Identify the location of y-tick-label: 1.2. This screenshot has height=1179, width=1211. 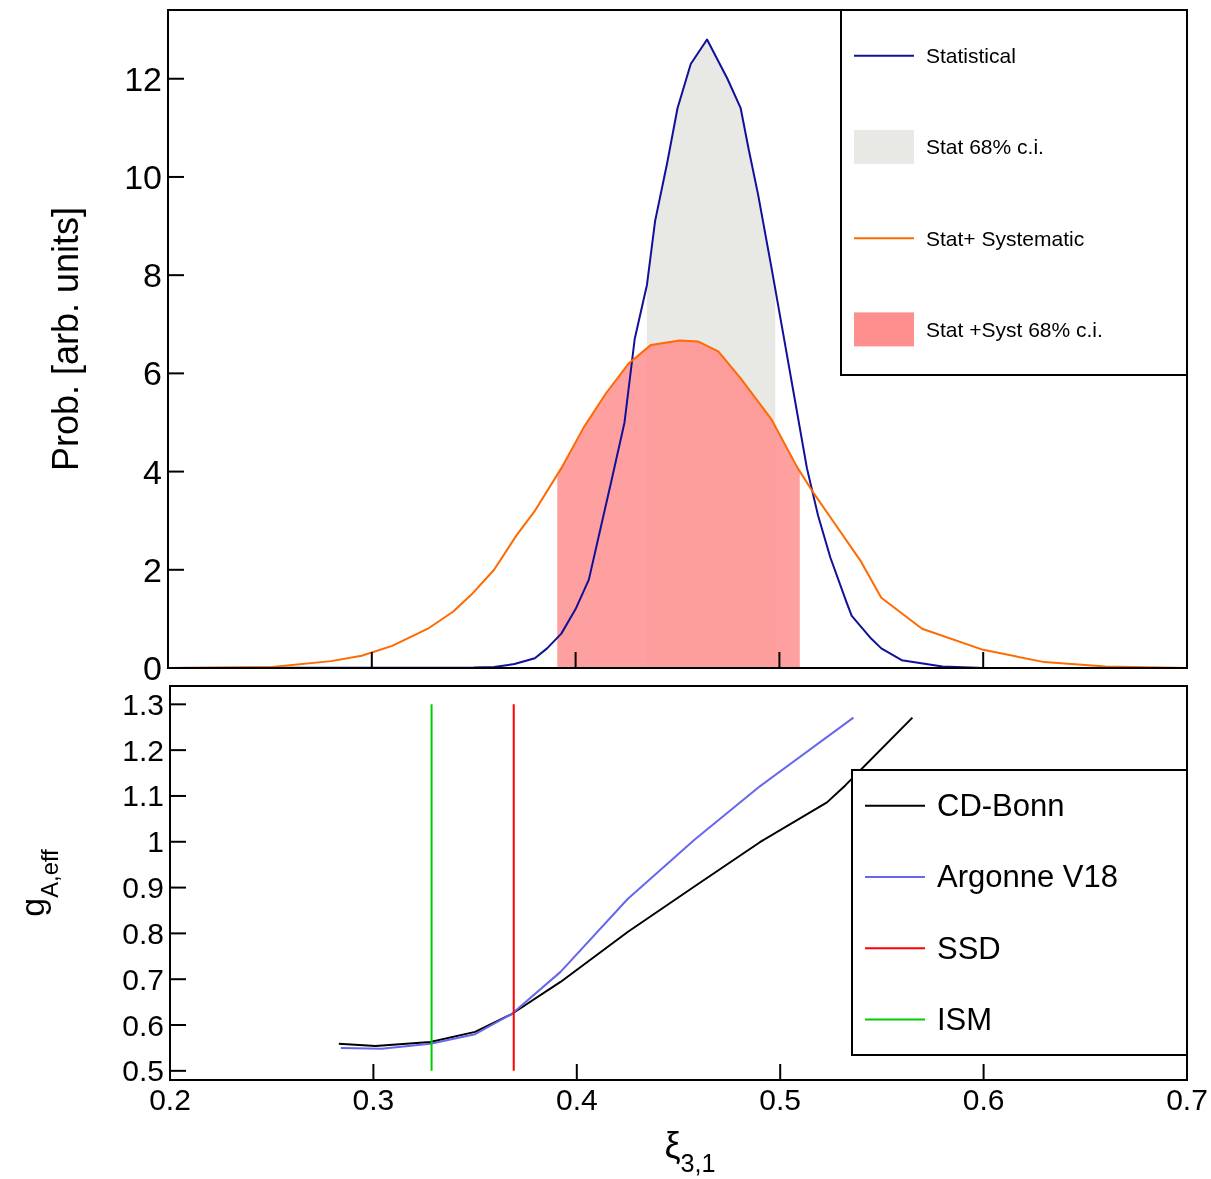
(143, 750).